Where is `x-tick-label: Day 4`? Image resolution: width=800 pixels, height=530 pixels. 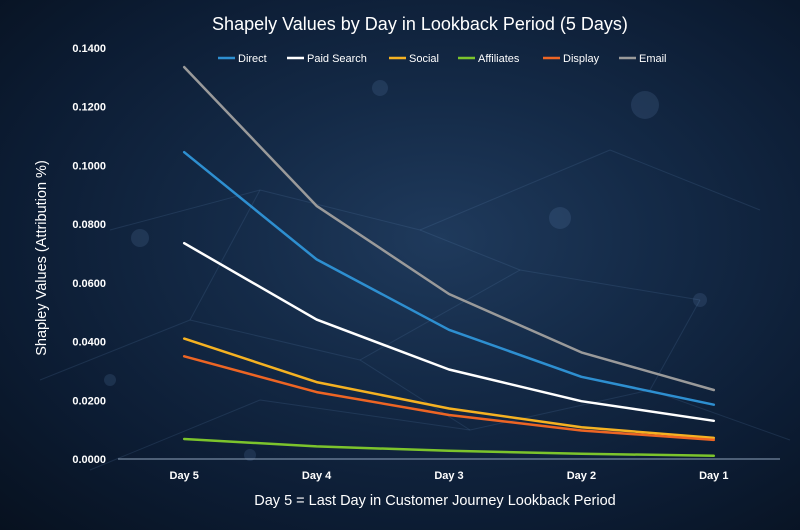 x-tick-label: Day 4 is located at coordinates (317, 476).